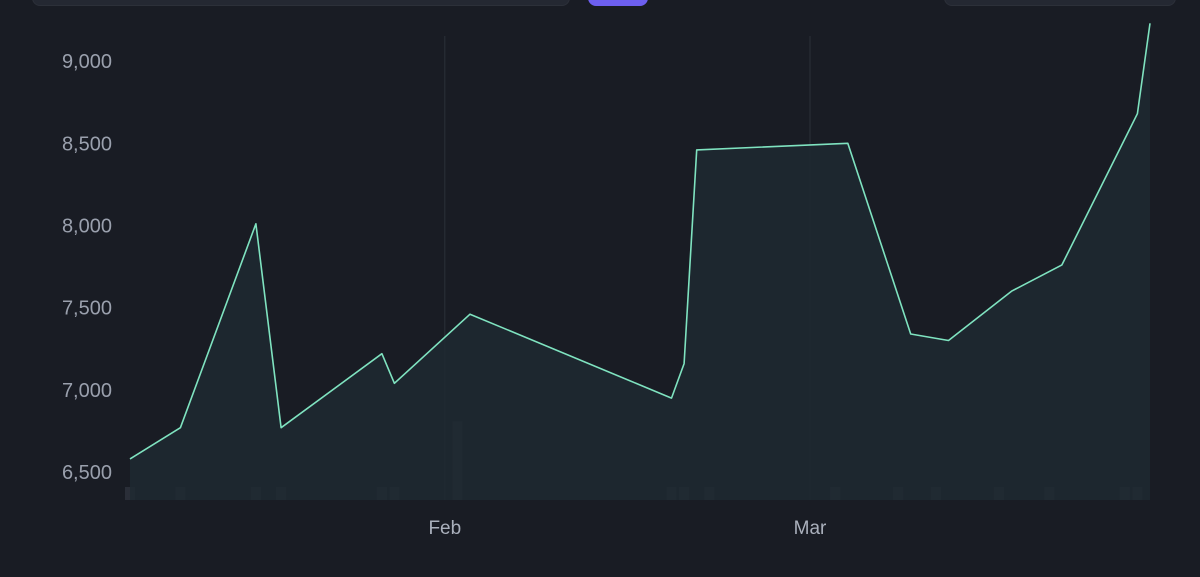 The image size is (1200, 577). Describe the element at coordinates (600, 5) in the screenshot. I see `top-toolbar` at that location.